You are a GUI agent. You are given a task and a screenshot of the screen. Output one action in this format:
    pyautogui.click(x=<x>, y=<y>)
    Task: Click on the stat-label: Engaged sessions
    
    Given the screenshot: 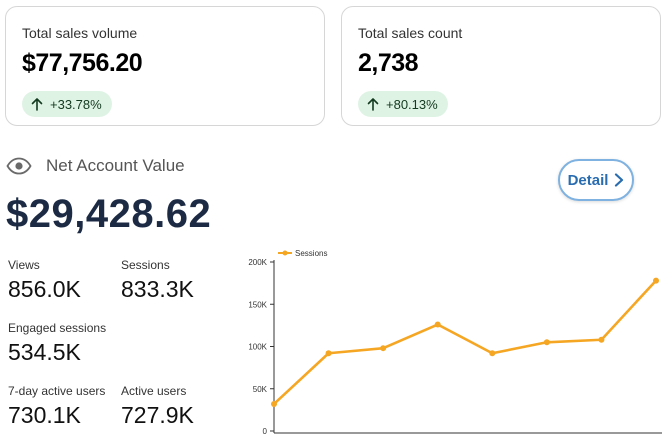 What is the action you would take?
    pyautogui.click(x=57, y=328)
    